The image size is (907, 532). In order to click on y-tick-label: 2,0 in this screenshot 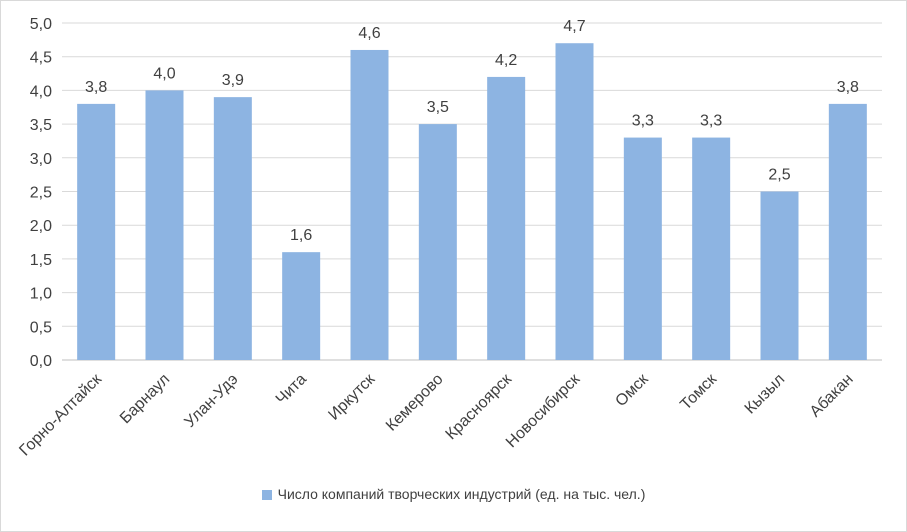, I will do `click(41, 226)`.